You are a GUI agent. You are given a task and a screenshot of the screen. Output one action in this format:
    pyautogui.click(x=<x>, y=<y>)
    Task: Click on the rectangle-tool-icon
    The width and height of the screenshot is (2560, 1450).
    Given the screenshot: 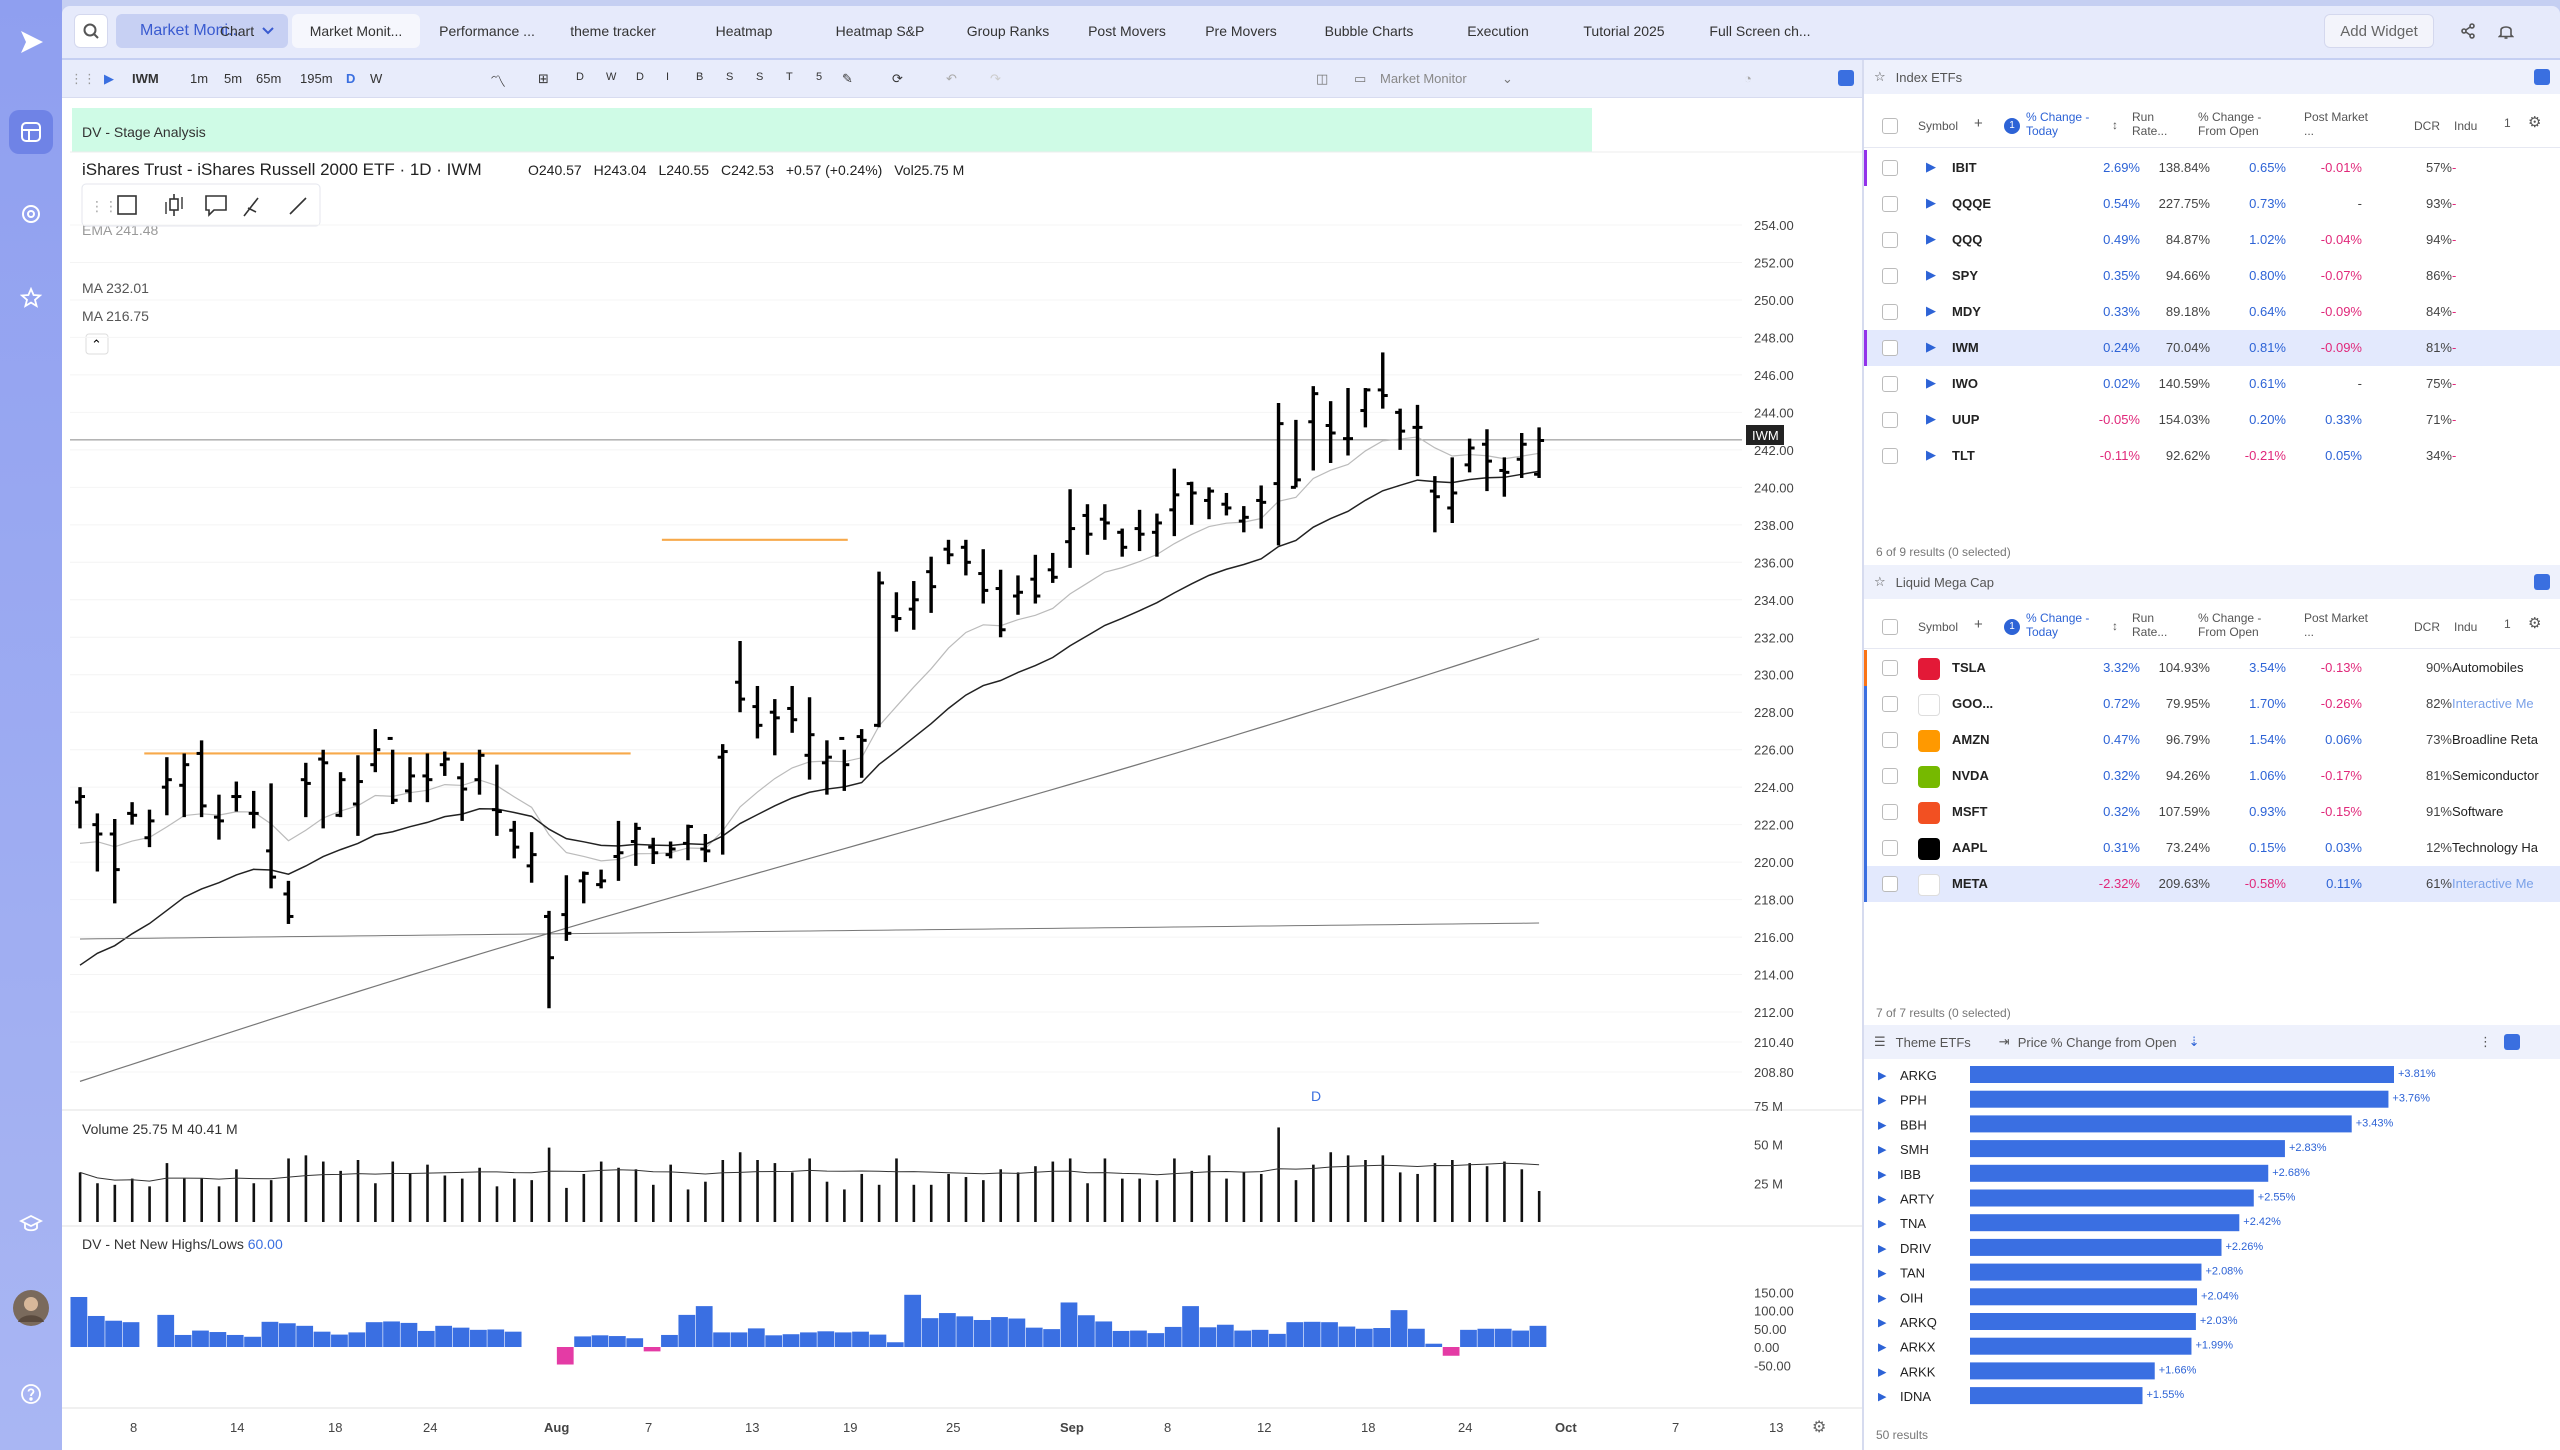 What is the action you would take?
    pyautogui.click(x=127, y=205)
    